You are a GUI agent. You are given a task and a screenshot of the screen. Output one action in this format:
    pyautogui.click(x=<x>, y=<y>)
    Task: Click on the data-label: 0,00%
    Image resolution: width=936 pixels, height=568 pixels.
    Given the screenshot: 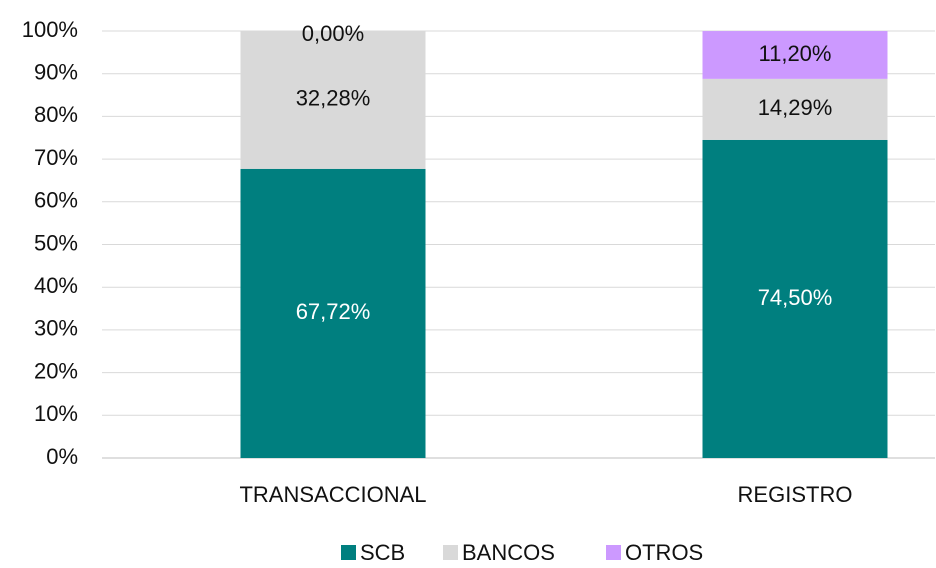 What is the action you would take?
    pyautogui.click(x=333, y=33)
    